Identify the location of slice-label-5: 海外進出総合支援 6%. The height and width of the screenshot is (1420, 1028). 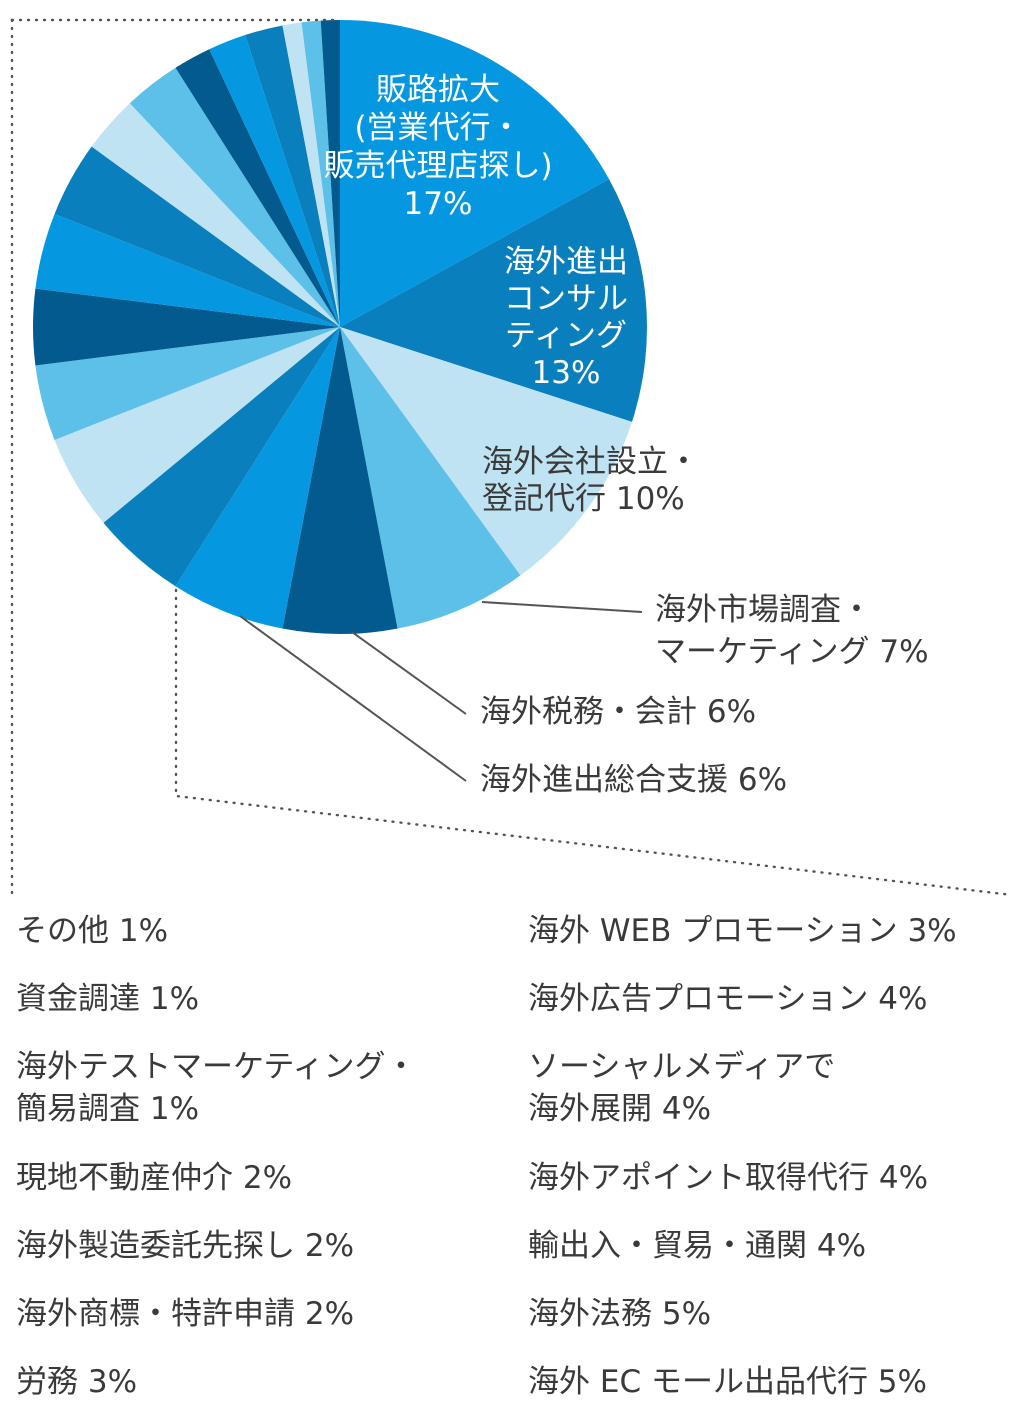
(633, 780).